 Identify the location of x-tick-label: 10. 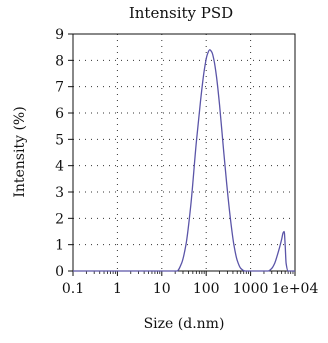
(162, 289).